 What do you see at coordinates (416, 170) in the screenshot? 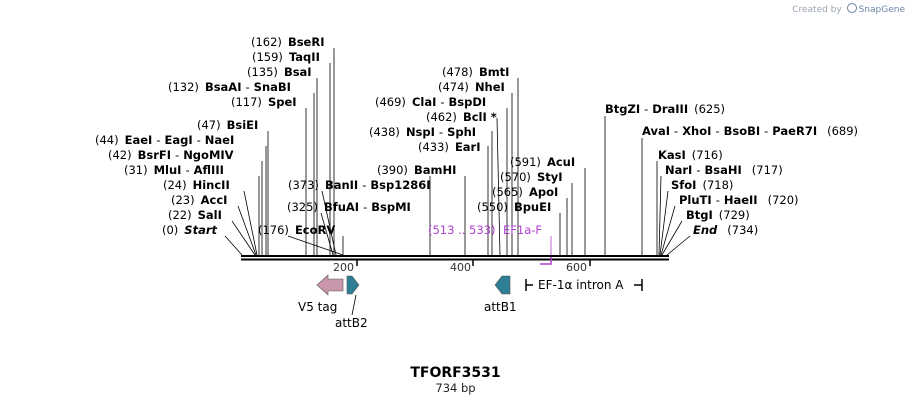
I see `site-bamhi: (390) BamHI` at bounding box center [416, 170].